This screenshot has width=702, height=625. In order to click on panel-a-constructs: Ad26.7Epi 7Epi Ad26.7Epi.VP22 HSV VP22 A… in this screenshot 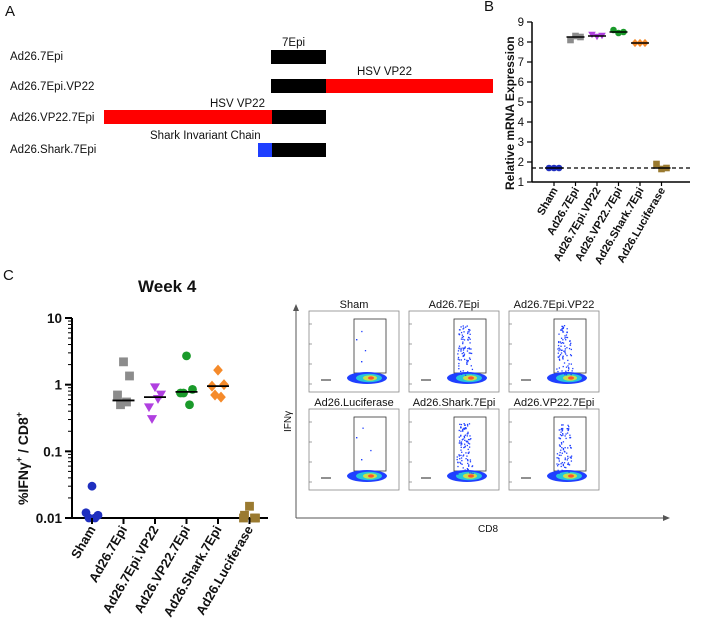, I will do `click(251, 97)`.